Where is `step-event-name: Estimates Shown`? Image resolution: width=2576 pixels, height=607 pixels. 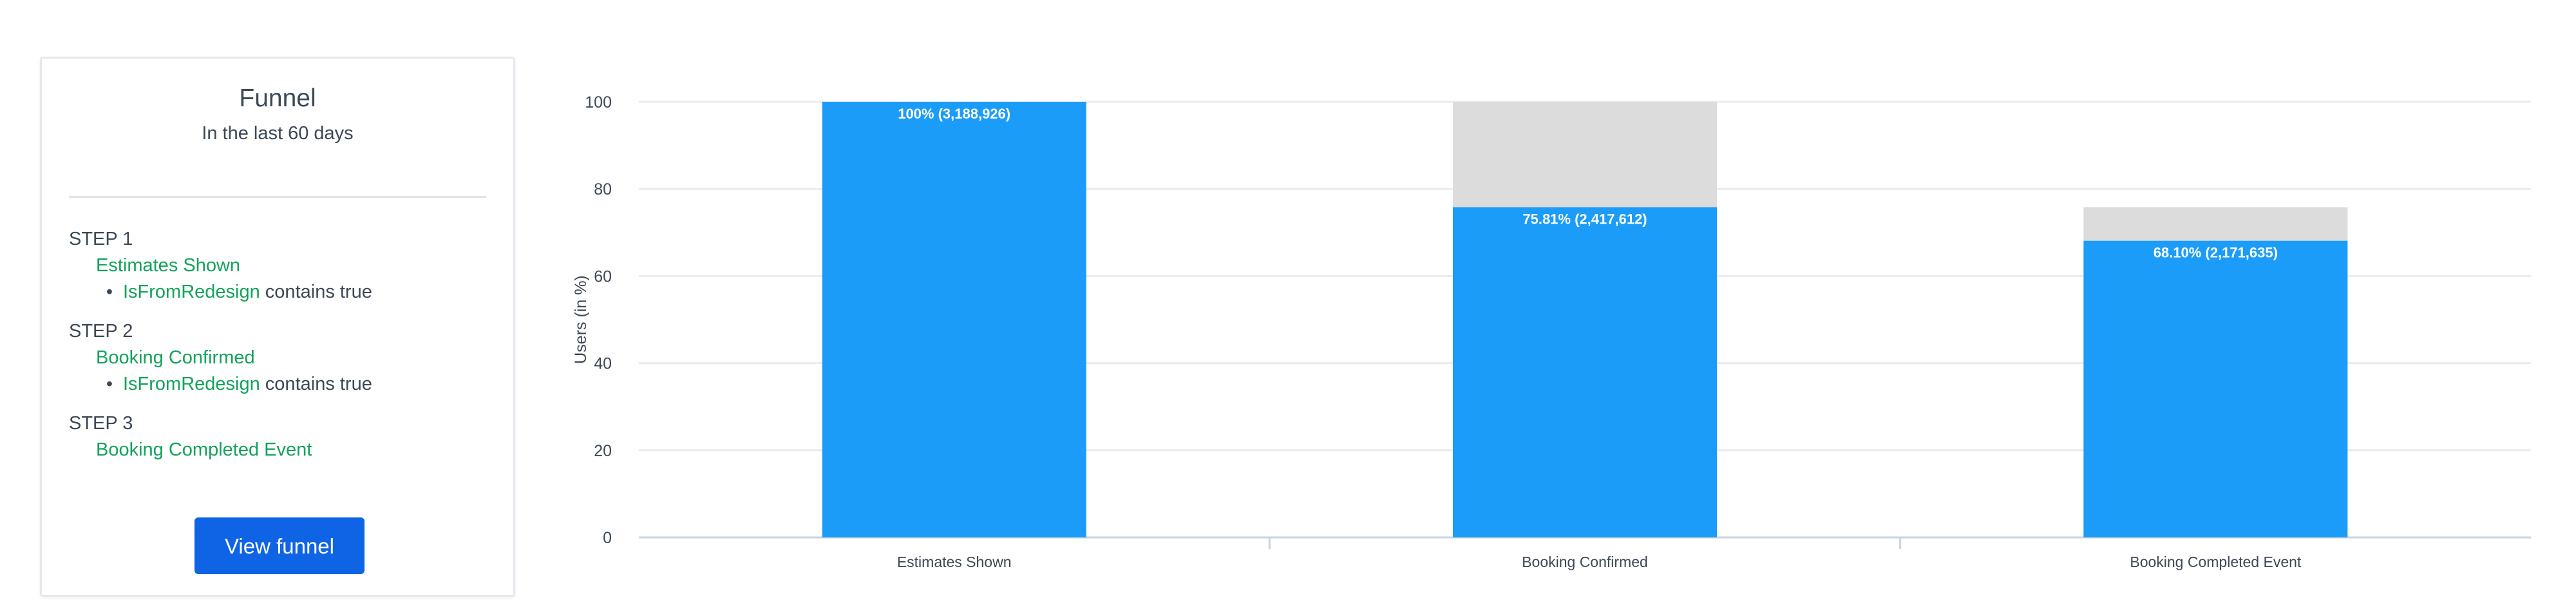 step-event-name: Estimates Shown is located at coordinates (168, 265).